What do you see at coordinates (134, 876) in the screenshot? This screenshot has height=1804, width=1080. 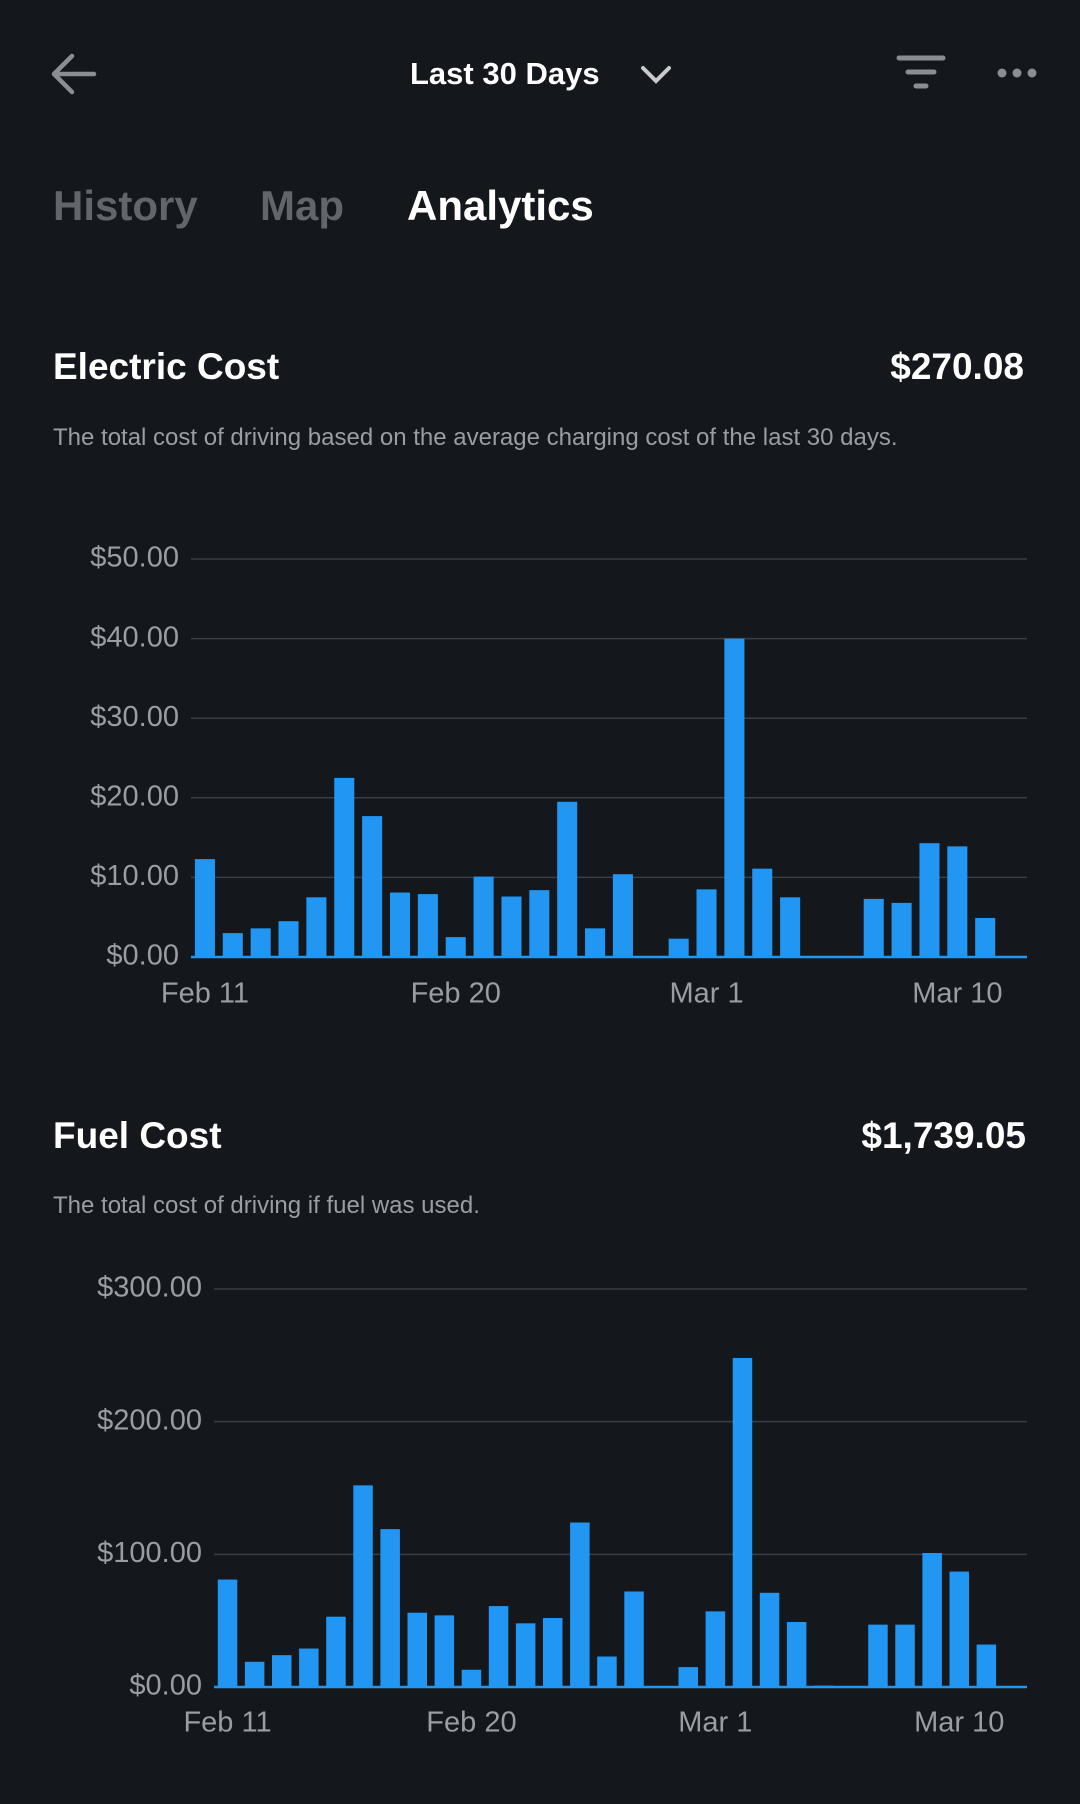 I see `y-tick-label: $10.00` at bounding box center [134, 876].